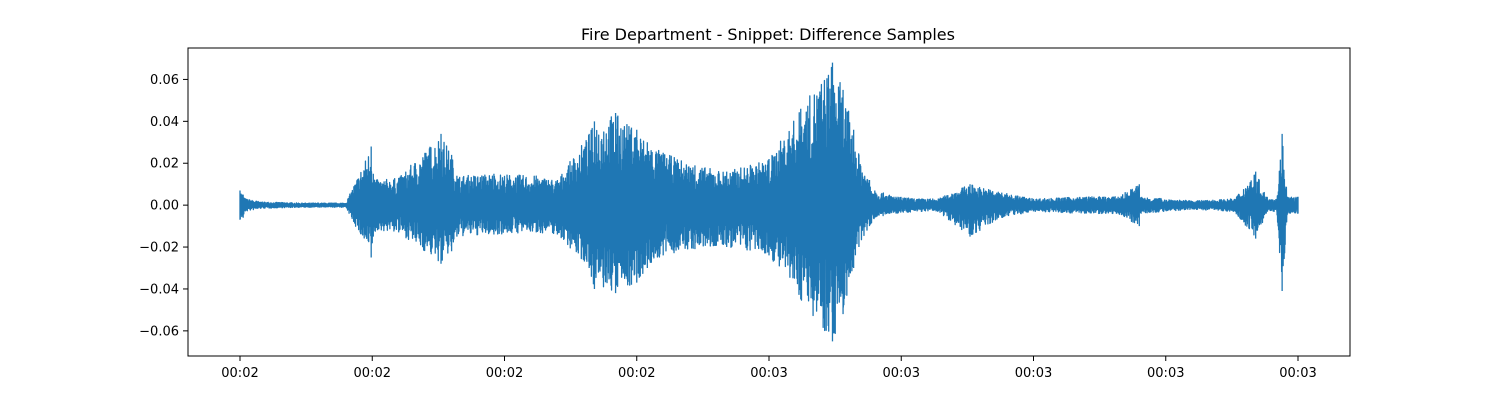 Image resolution: width=1500 pixels, height=400 pixels. I want to click on y-axis: −0.06 −0.04 −0.02 0.00 0.02 0.04 0.06, so click(163, 206).